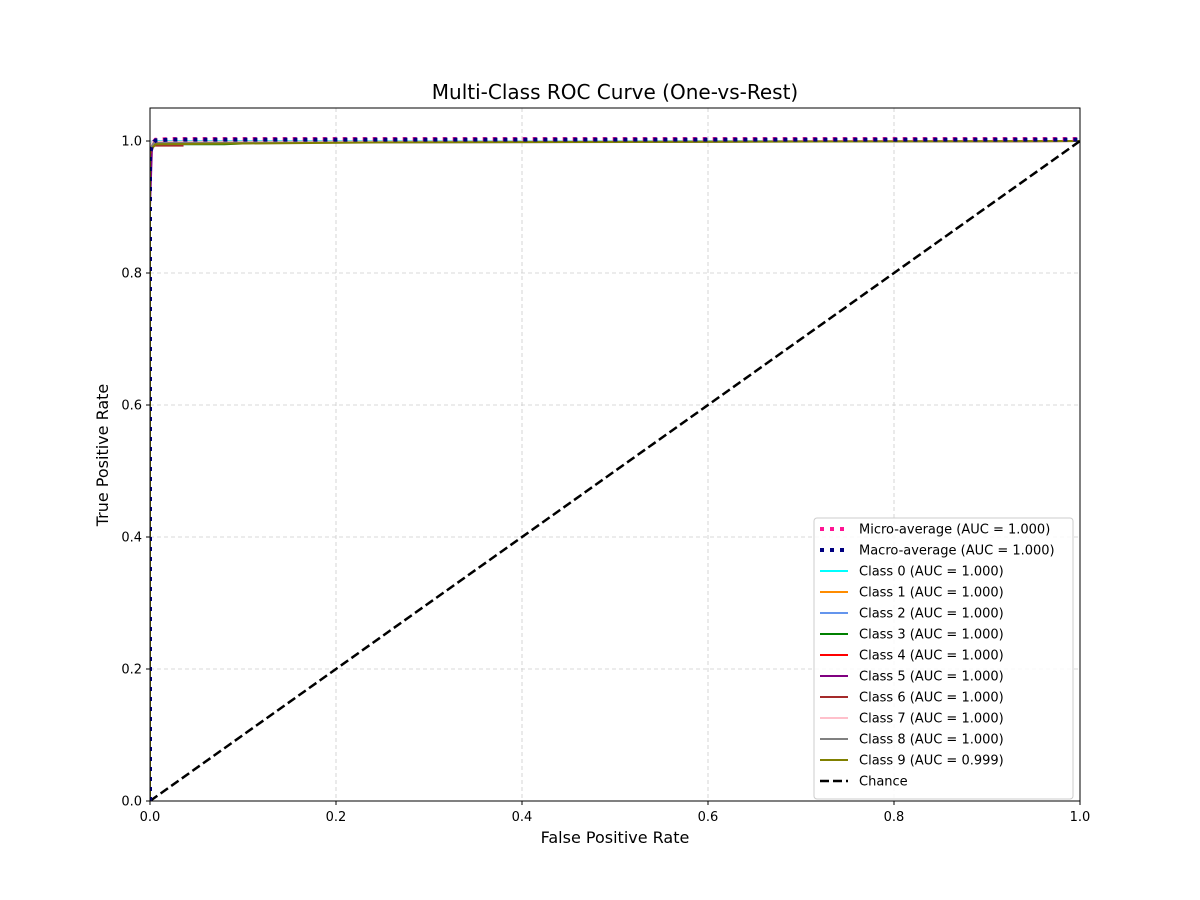 The width and height of the screenshot is (1200, 900). I want to click on chart-title: Multi-Class ROC Curve (One-vs-Rest), so click(615, 92).